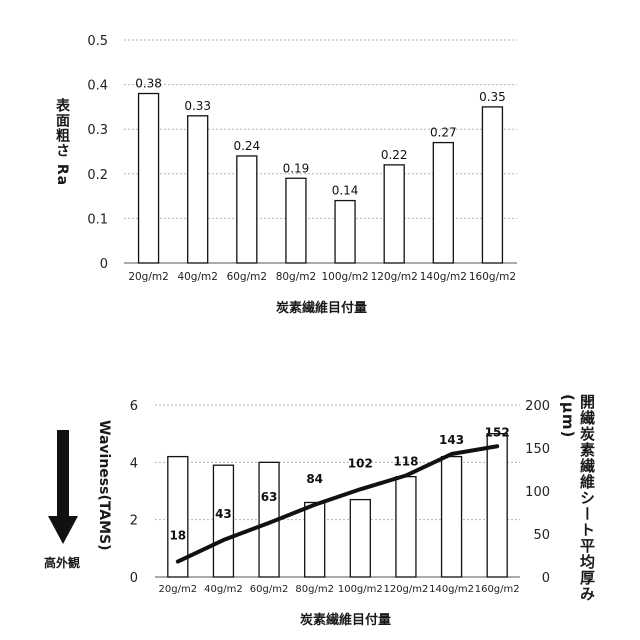 The height and width of the screenshot is (640, 640). Describe the element at coordinates (546, 578) in the screenshot. I see `y-tick-label-right: 0` at that location.